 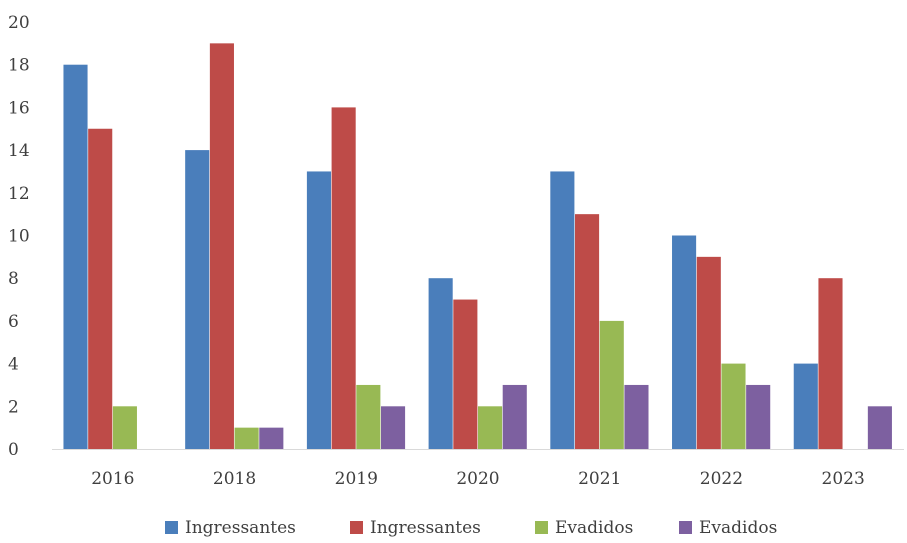 I want to click on y-tick-label: 2, so click(x=13, y=407).